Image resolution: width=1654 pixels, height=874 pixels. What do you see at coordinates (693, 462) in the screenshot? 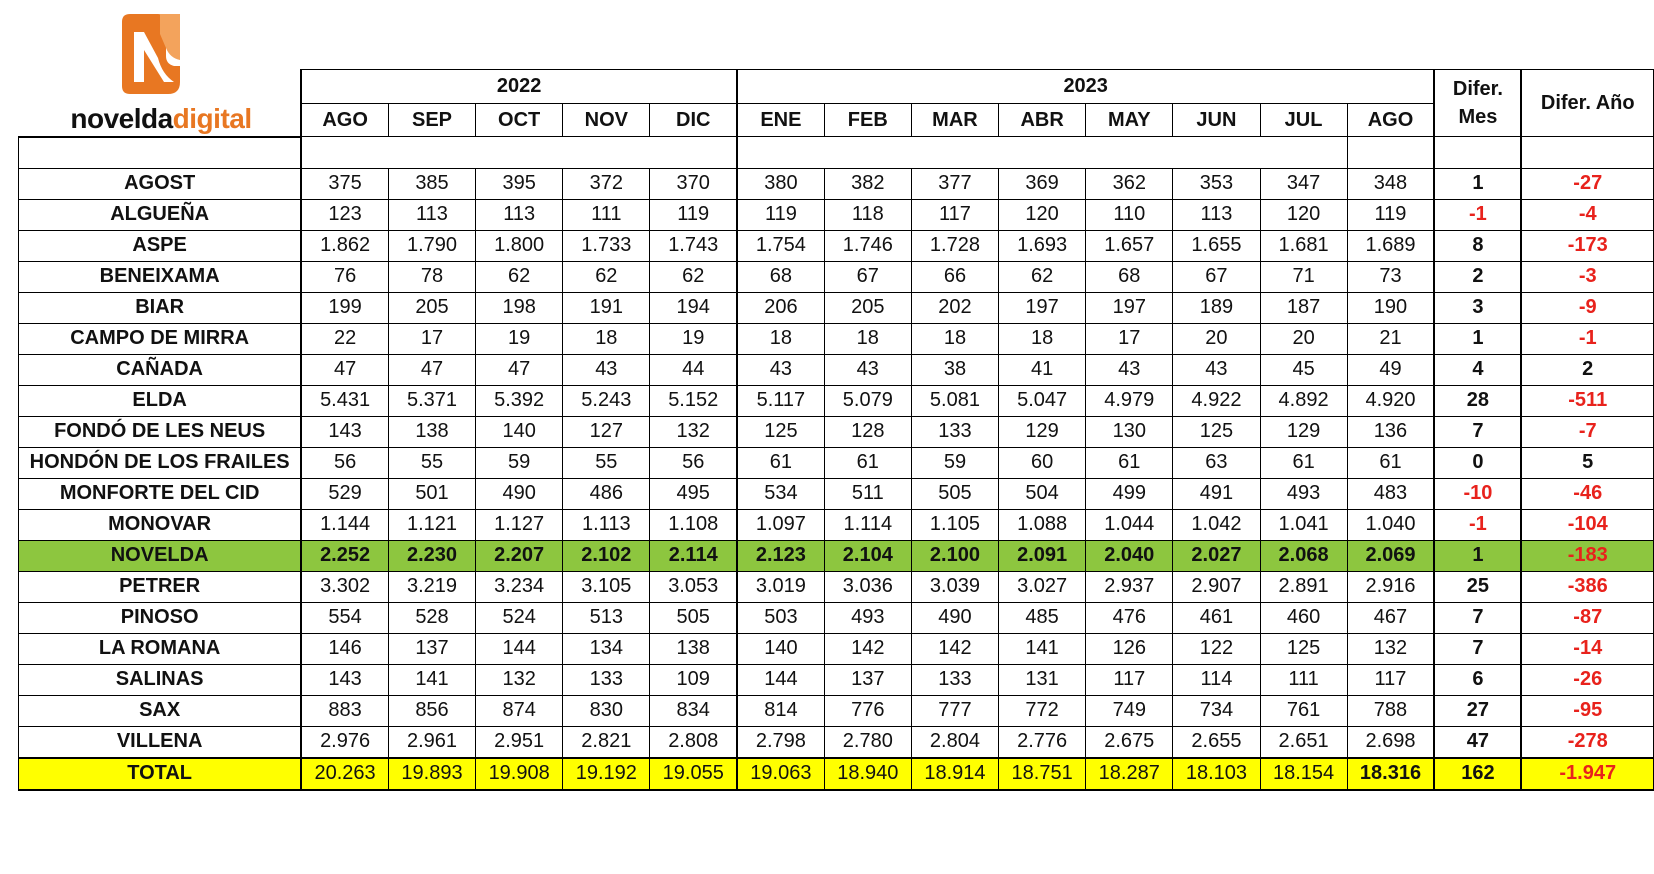
I see `value-cell: 56` at bounding box center [693, 462].